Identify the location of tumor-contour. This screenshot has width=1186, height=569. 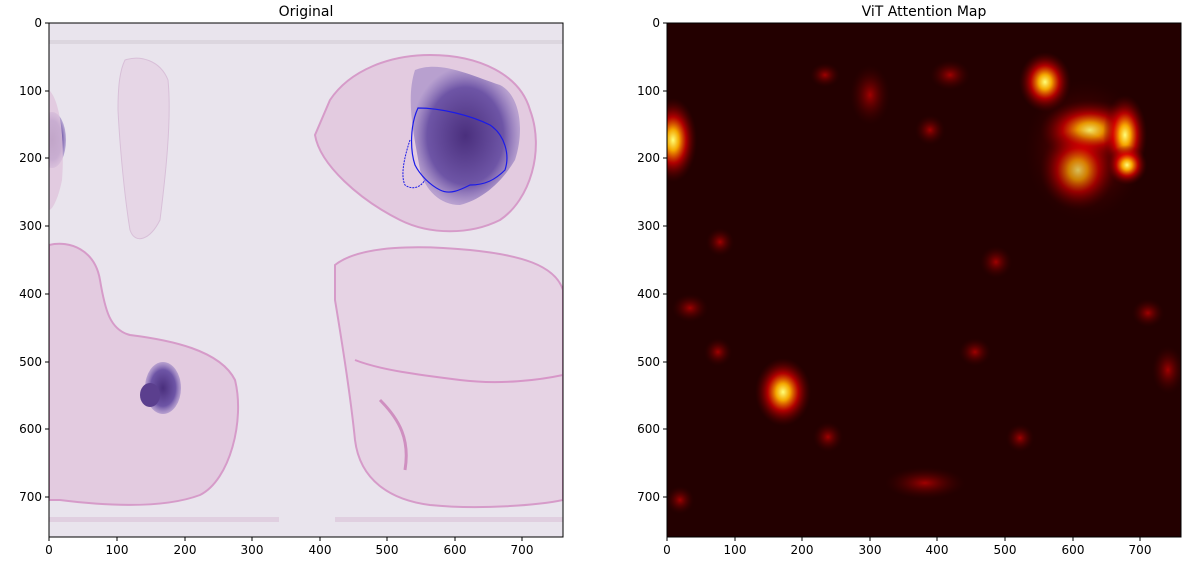
(459, 150).